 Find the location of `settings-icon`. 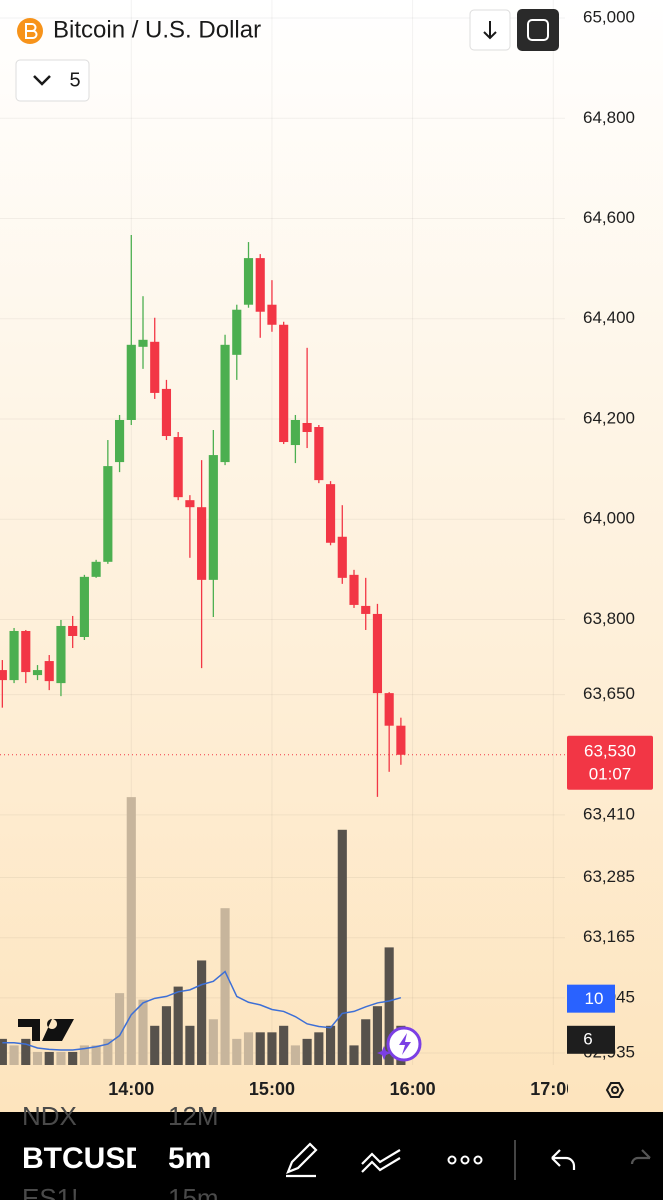

settings-icon is located at coordinates (615, 1090).